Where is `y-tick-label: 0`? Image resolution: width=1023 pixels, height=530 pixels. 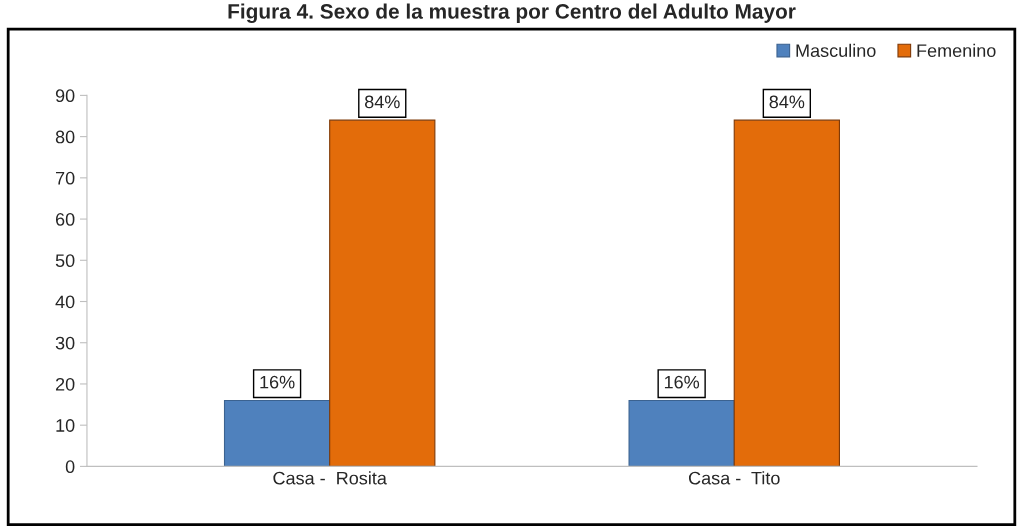
y-tick-label: 0 is located at coordinates (70, 467).